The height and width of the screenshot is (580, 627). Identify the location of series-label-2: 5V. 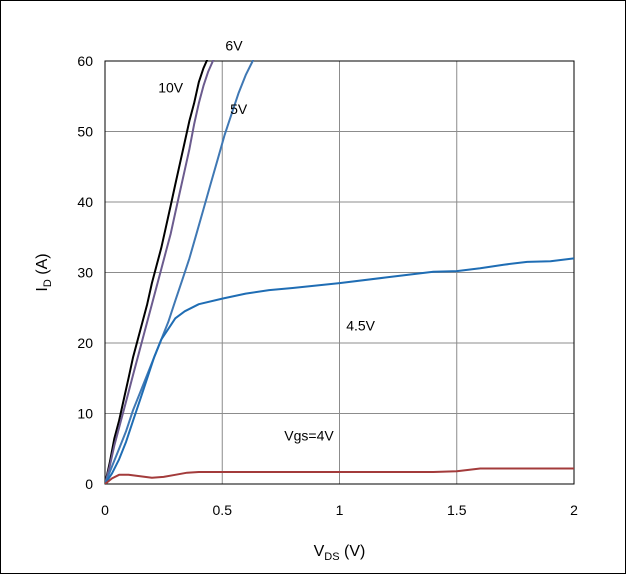
(239, 109).